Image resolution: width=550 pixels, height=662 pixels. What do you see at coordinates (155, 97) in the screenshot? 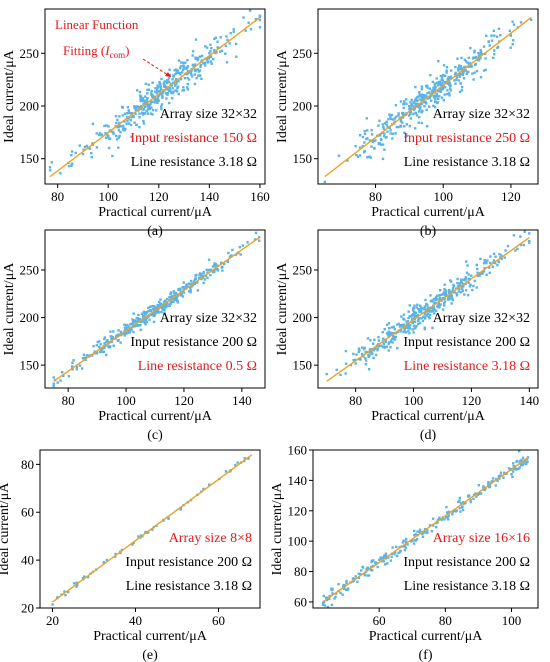
I see `fit-line` at bounding box center [155, 97].